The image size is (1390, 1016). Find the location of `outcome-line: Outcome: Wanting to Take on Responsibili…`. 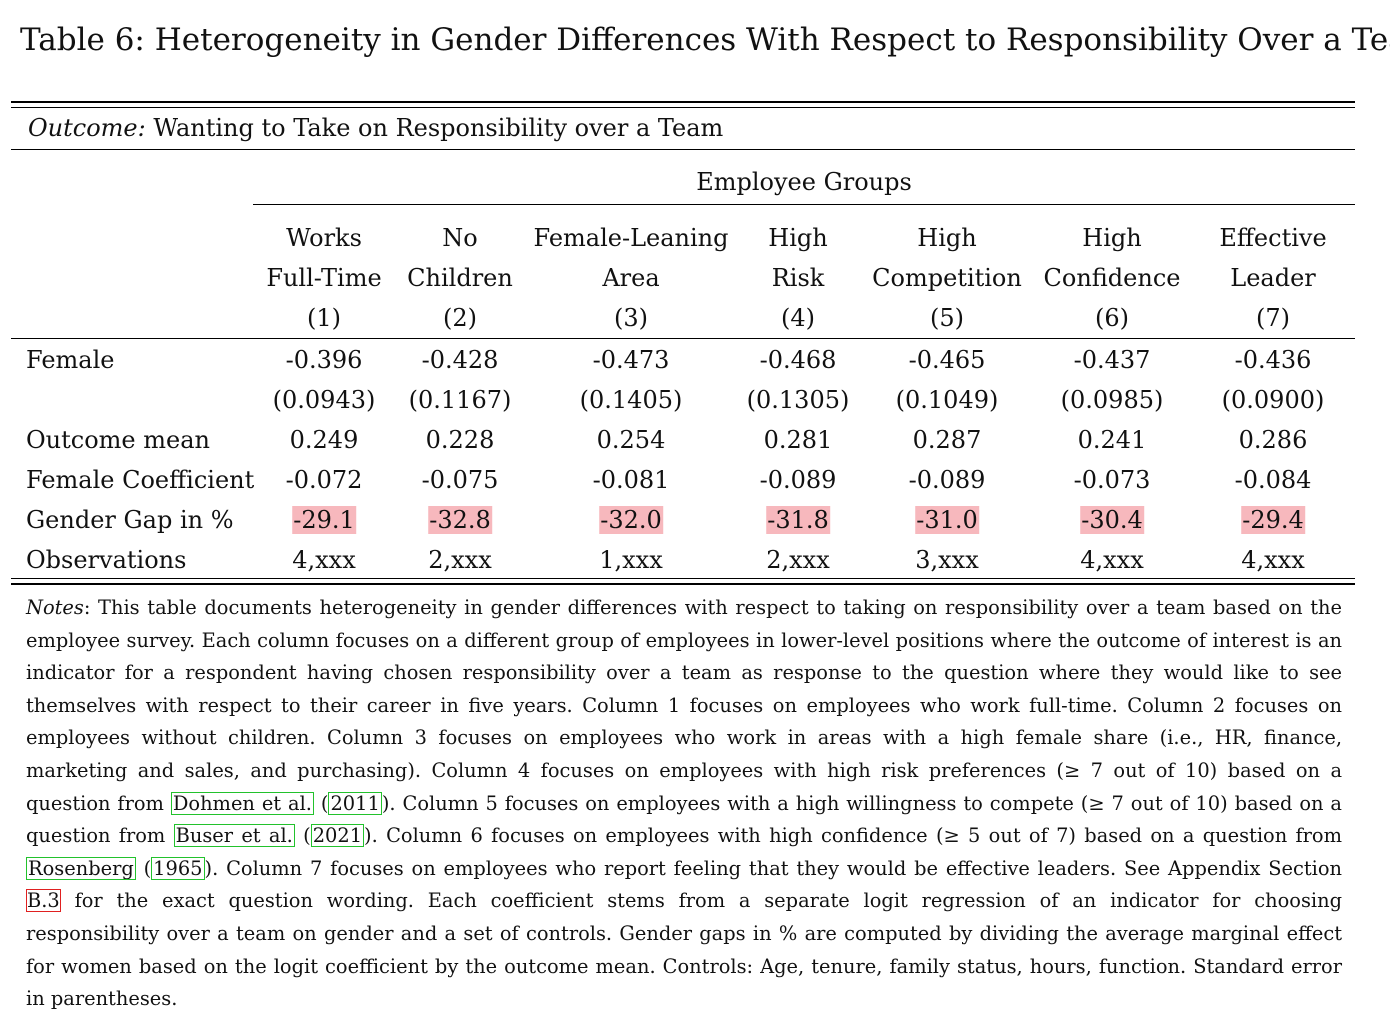

outcome-line: Outcome: Wanting to Take on Responsibili… is located at coordinates (375, 128).